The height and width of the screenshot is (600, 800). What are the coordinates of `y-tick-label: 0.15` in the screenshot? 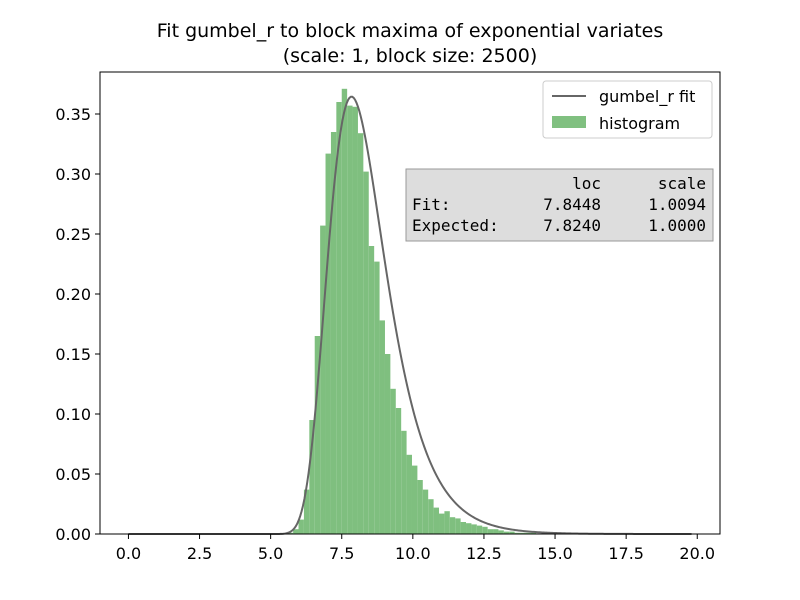 It's located at (73, 354).